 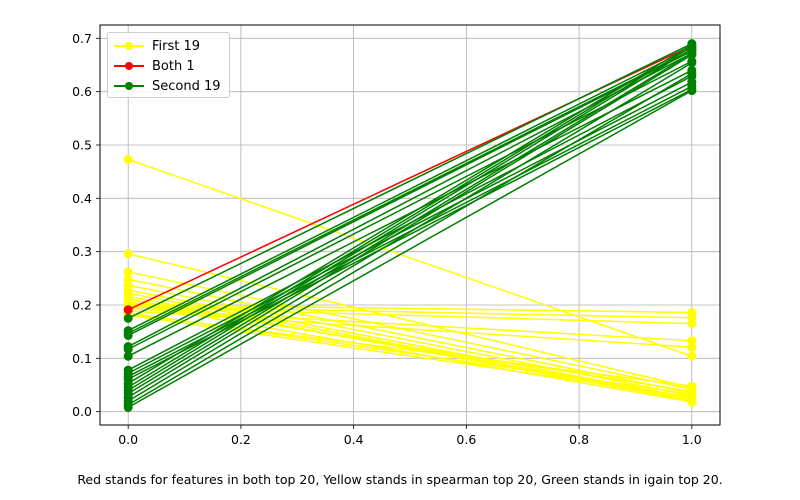 What do you see at coordinates (82, 305) in the screenshot?
I see `y-tick-label: 0.2` at bounding box center [82, 305].